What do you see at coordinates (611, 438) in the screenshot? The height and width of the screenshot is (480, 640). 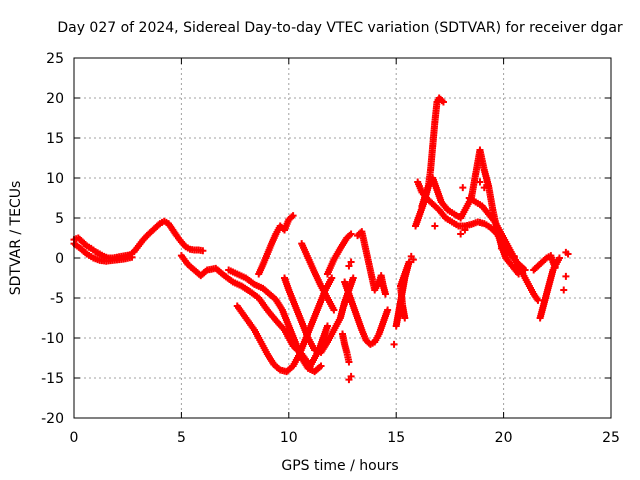 I see `x-tick-label: 25` at bounding box center [611, 438].